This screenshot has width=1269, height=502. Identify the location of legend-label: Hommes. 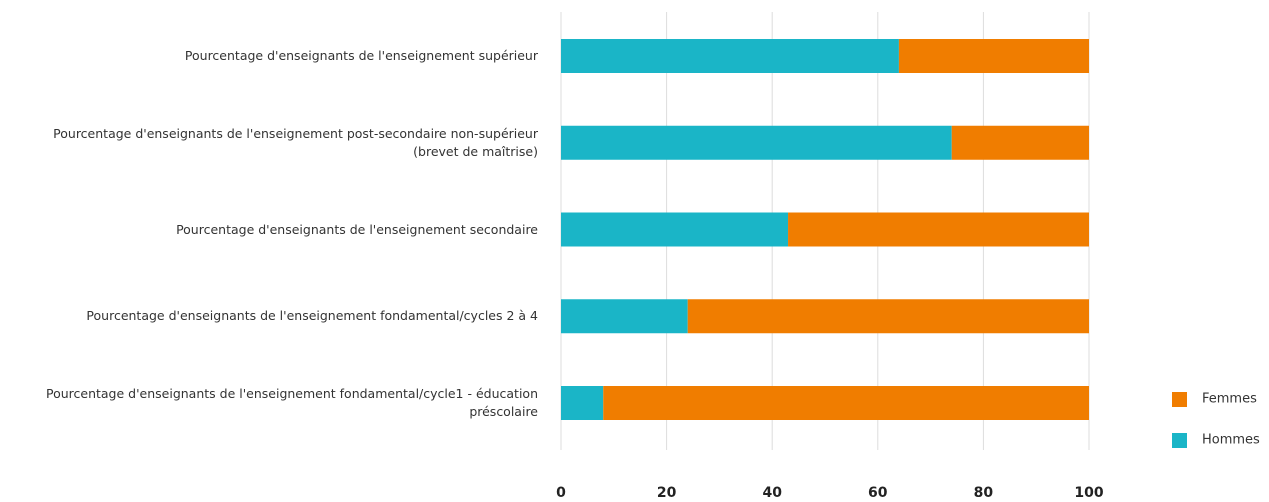
(1231, 440).